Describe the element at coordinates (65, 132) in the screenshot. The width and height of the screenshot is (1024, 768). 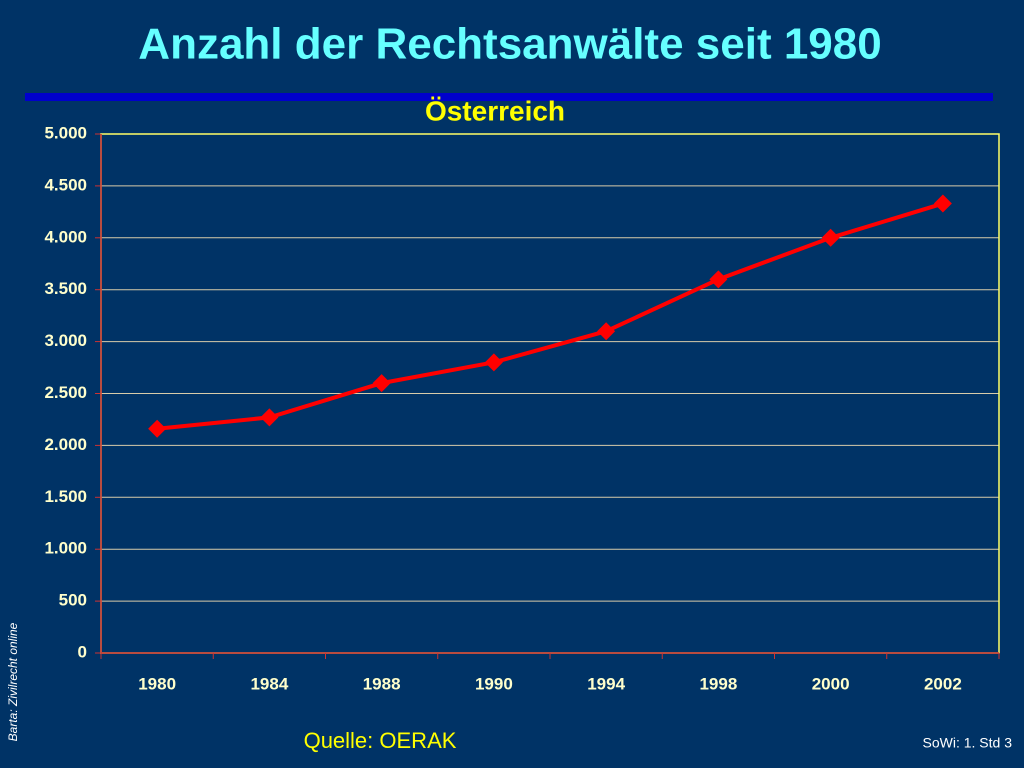
I see `y-tick-label: 5.000` at that location.